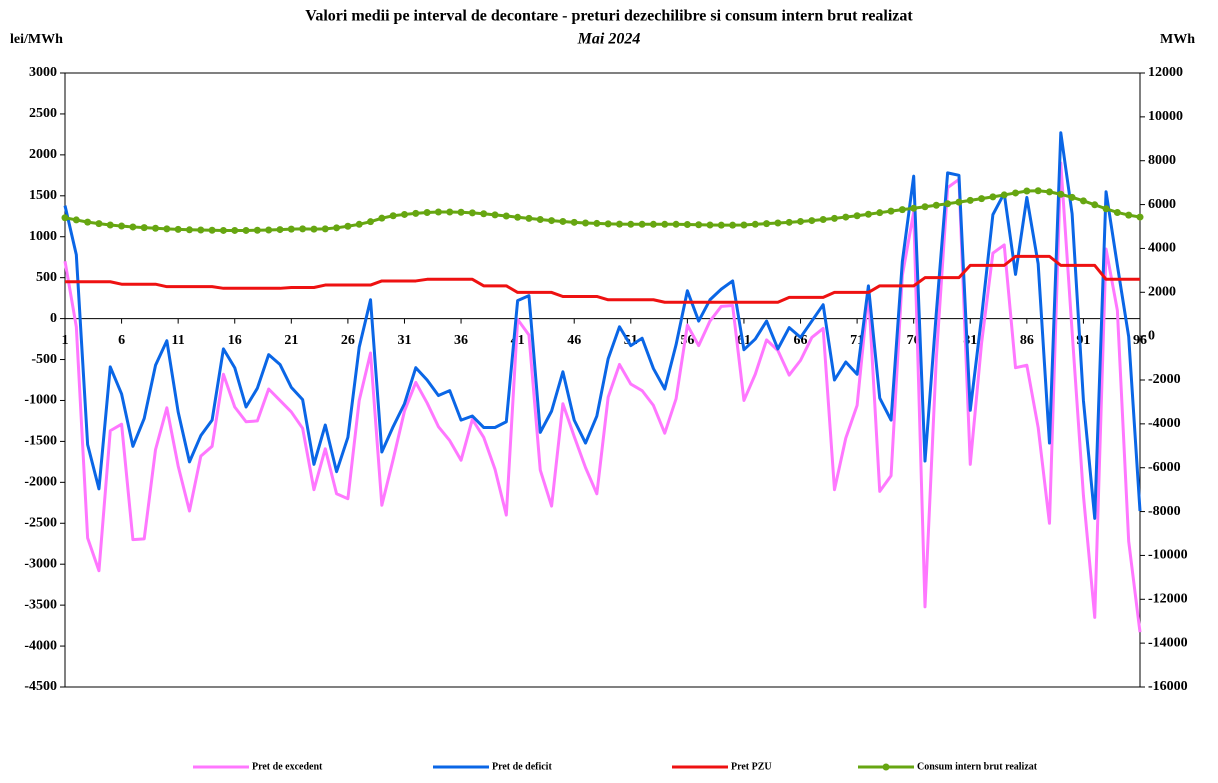  Describe the element at coordinates (287, 766) in the screenshot. I see `legend-label: Pret de excedent` at that location.